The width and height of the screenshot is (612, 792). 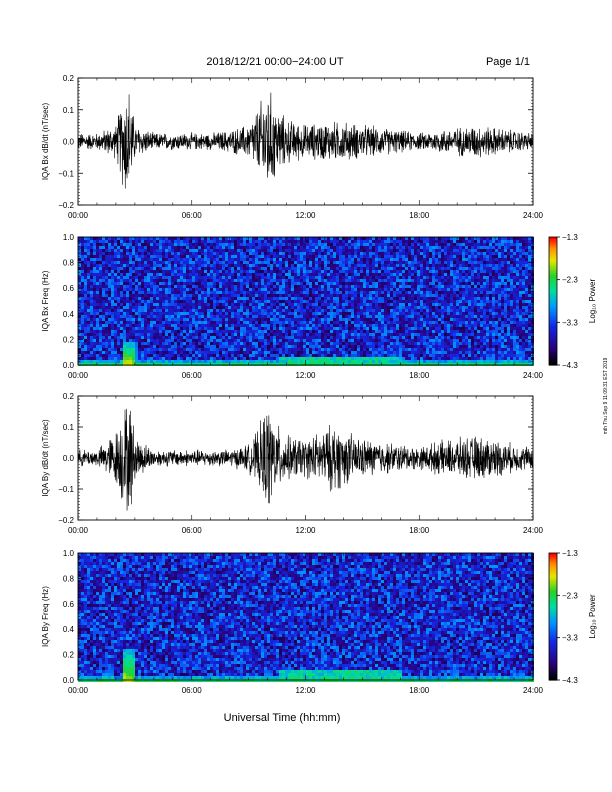 I want to click on colorbar-tick-label: −4.3, so click(x=570, y=680).